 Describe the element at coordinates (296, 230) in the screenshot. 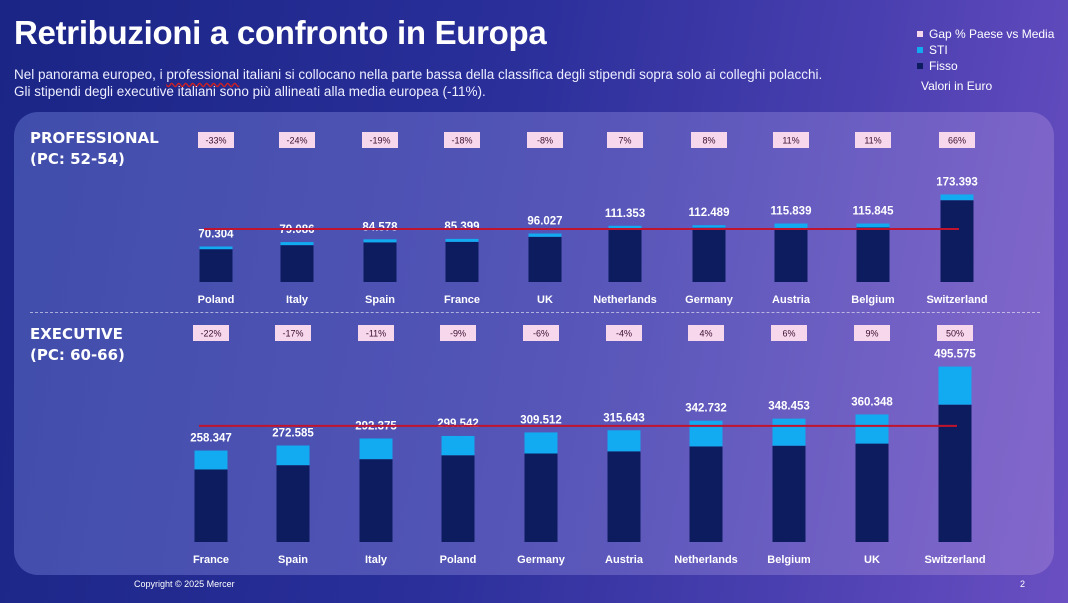

I see `professional-total-label: 79.086` at that location.